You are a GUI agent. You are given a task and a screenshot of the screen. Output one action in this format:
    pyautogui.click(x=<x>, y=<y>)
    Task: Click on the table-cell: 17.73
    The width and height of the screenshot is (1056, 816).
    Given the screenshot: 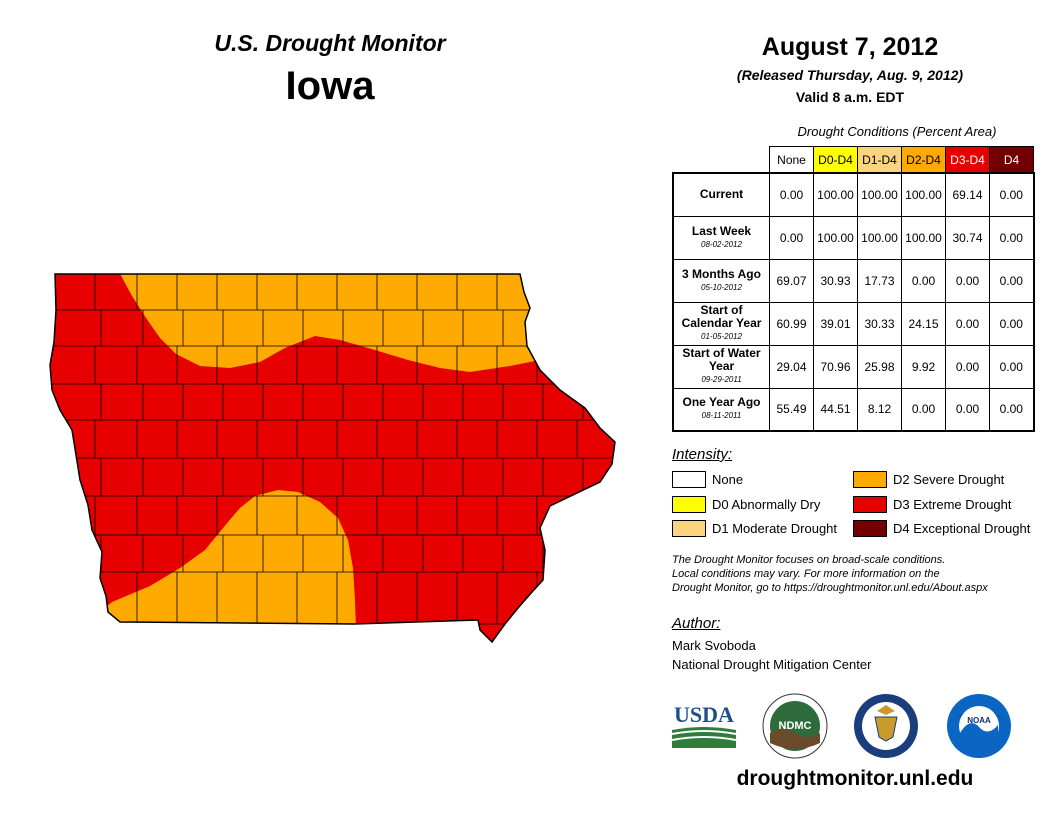 What is the action you would take?
    pyautogui.click(x=879, y=280)
    